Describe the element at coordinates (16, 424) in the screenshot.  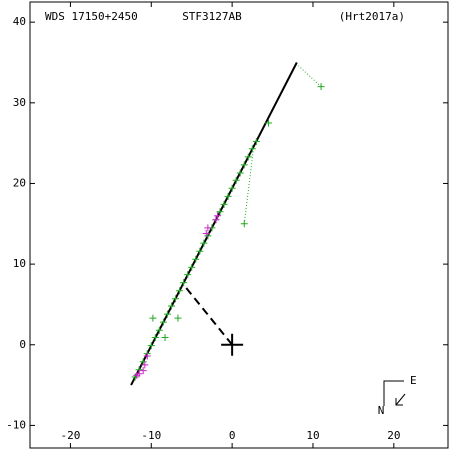
I see `y-tick-label: -10` at that location.